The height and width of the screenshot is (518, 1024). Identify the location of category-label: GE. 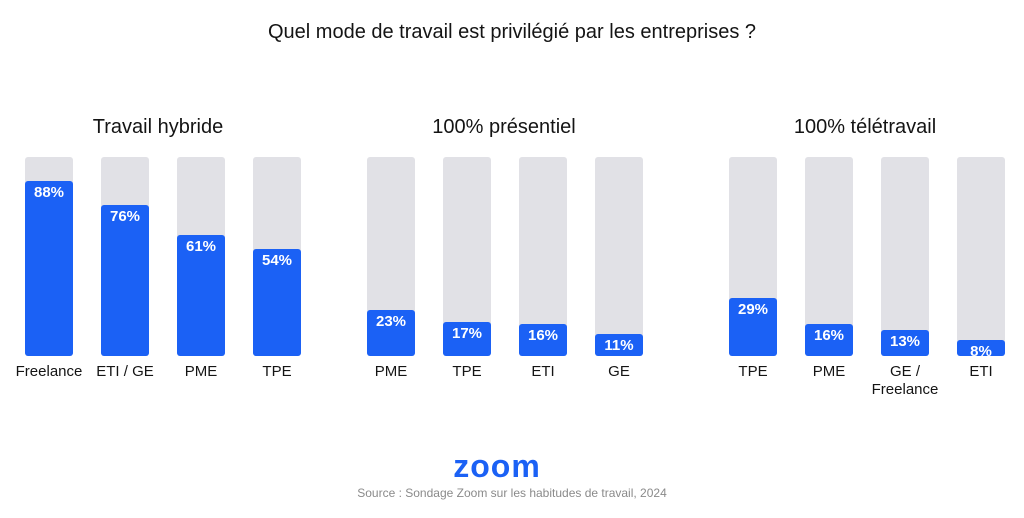
(619, 371).